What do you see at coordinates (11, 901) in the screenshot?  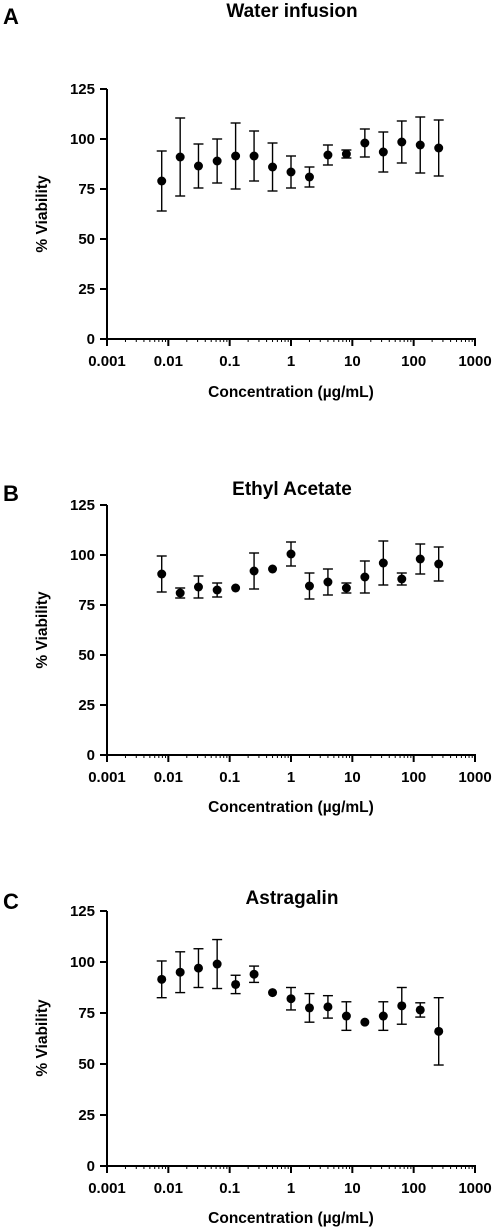 I see `panel-letter: C` at bounding box center [11, 901].